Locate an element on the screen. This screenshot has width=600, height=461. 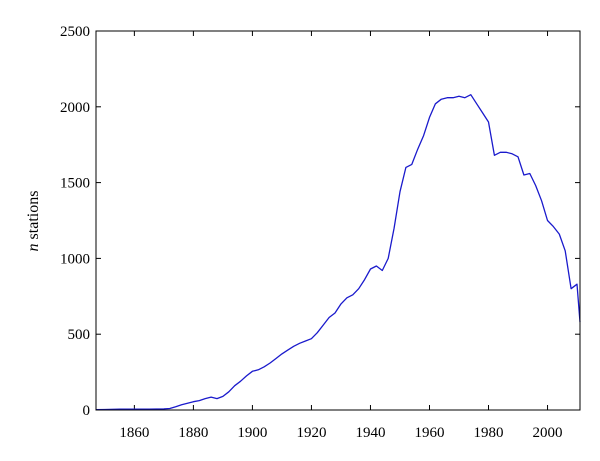
y-tick-label: 1500 is located at coordinates (75, 184).